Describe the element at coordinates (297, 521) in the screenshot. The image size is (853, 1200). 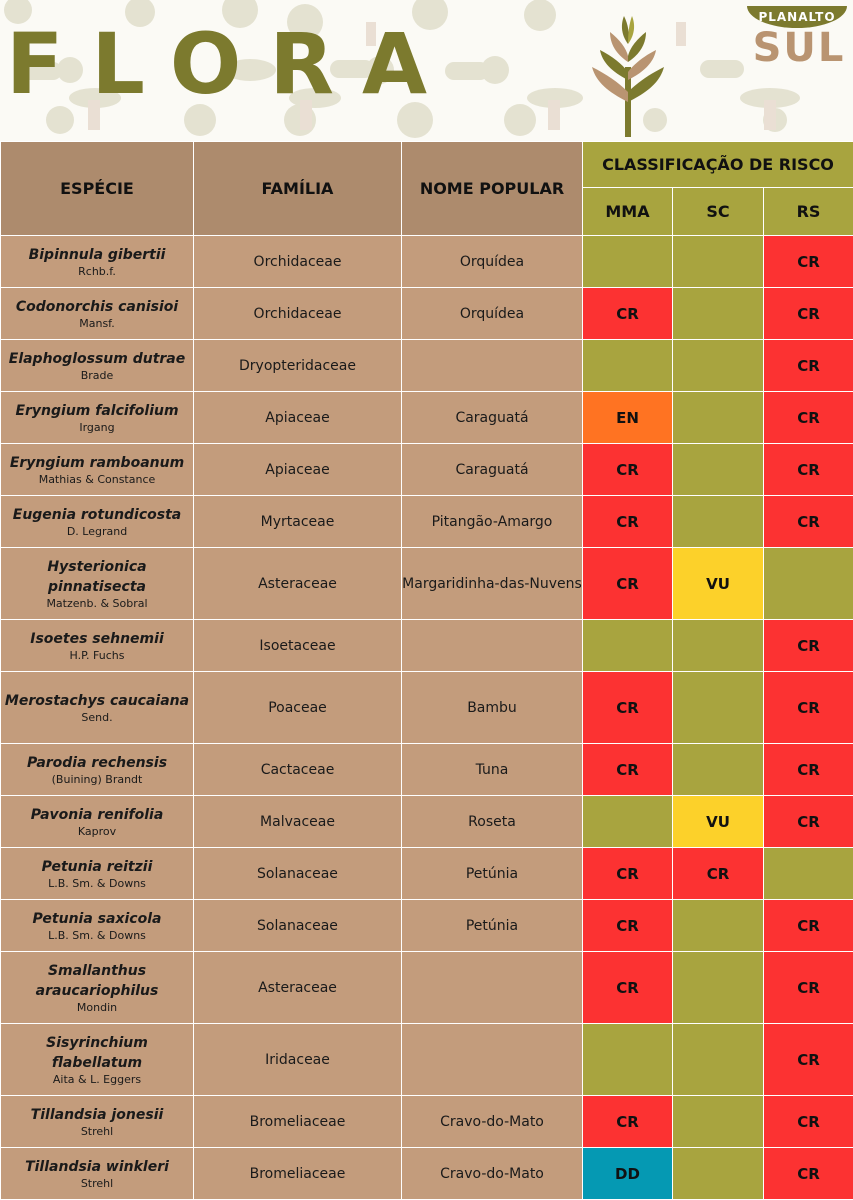
I see `family-cell: Myrtaceae` at that location.